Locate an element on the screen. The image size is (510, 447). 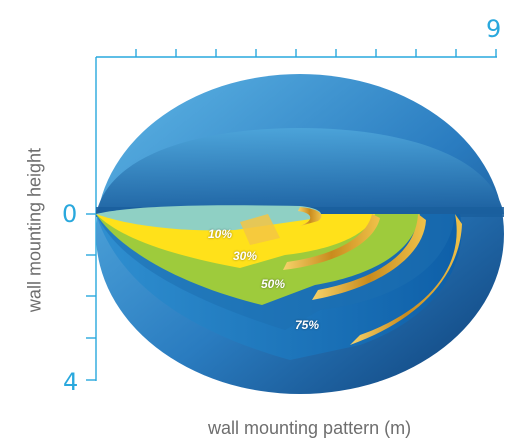
left-axis-bottom-value: 4 is located at coordinates (71, 382).